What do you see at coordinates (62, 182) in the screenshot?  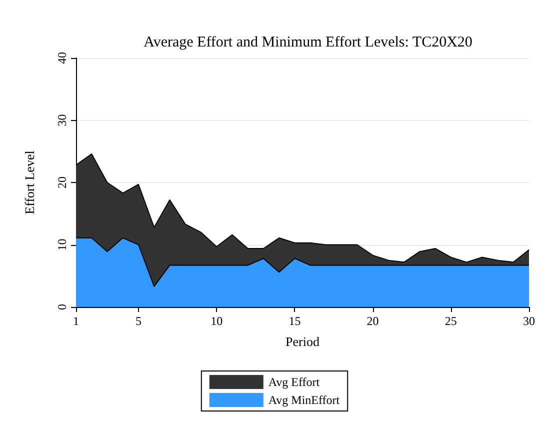 I see `y-tick-label: 20` at bounding box center [62, 182].